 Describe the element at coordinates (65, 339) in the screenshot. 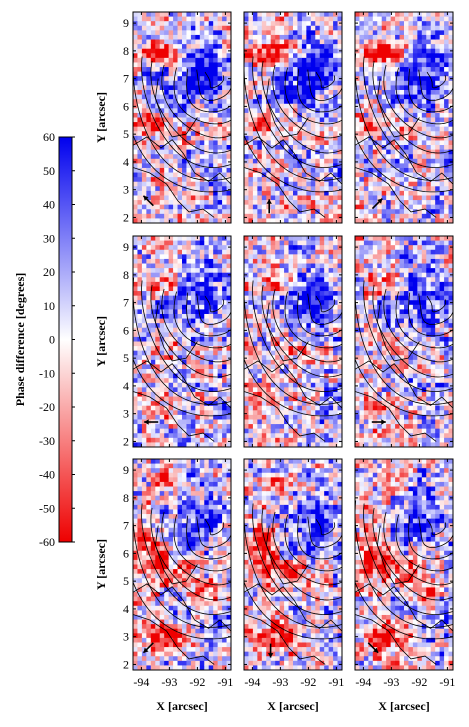

I see `colorbar-gradient` at that location.